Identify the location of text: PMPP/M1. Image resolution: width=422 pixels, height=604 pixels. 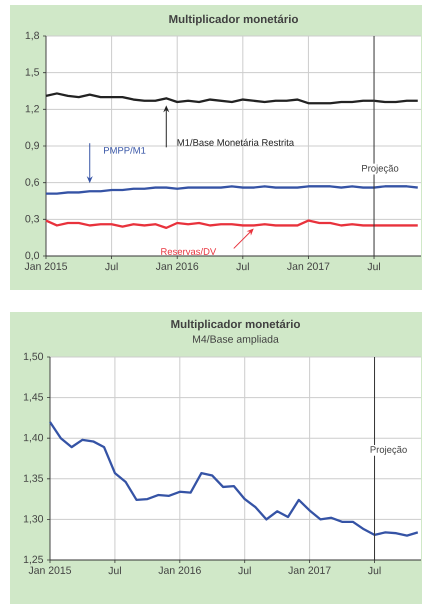
(125, 150).